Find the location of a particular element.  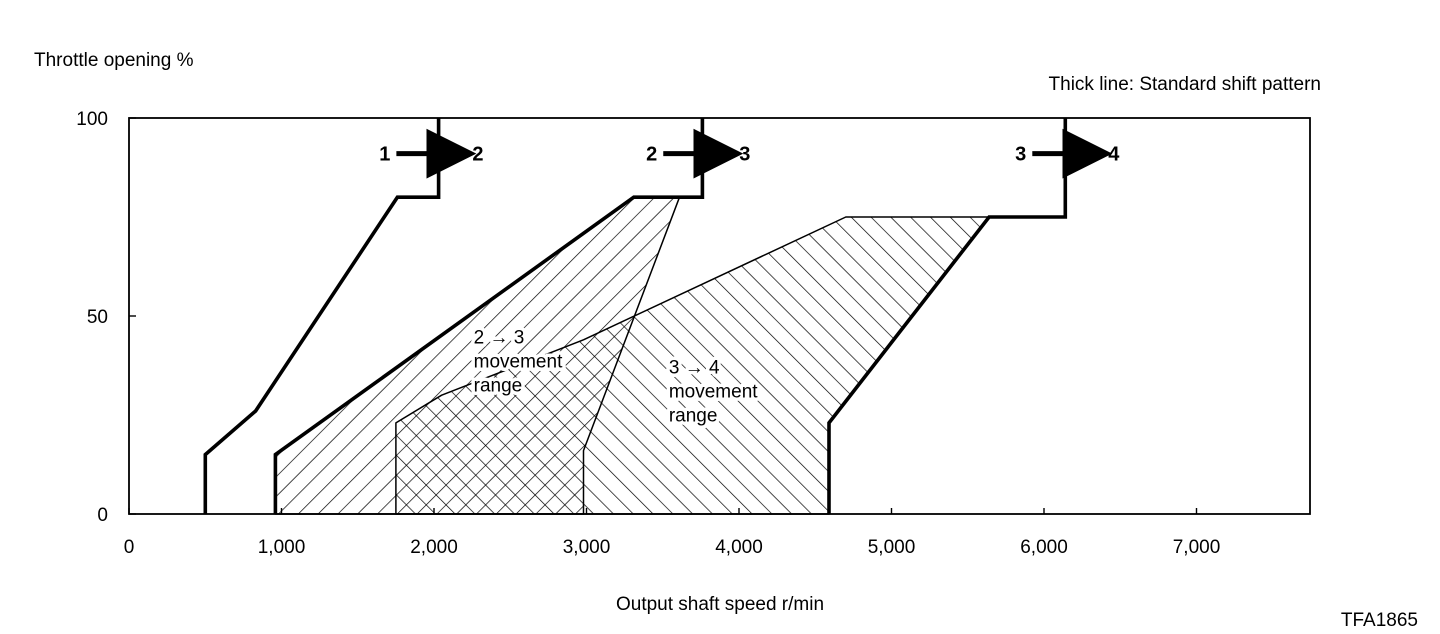

shift-3-4-to-label: 4 is located at coordinates (1114, 155).